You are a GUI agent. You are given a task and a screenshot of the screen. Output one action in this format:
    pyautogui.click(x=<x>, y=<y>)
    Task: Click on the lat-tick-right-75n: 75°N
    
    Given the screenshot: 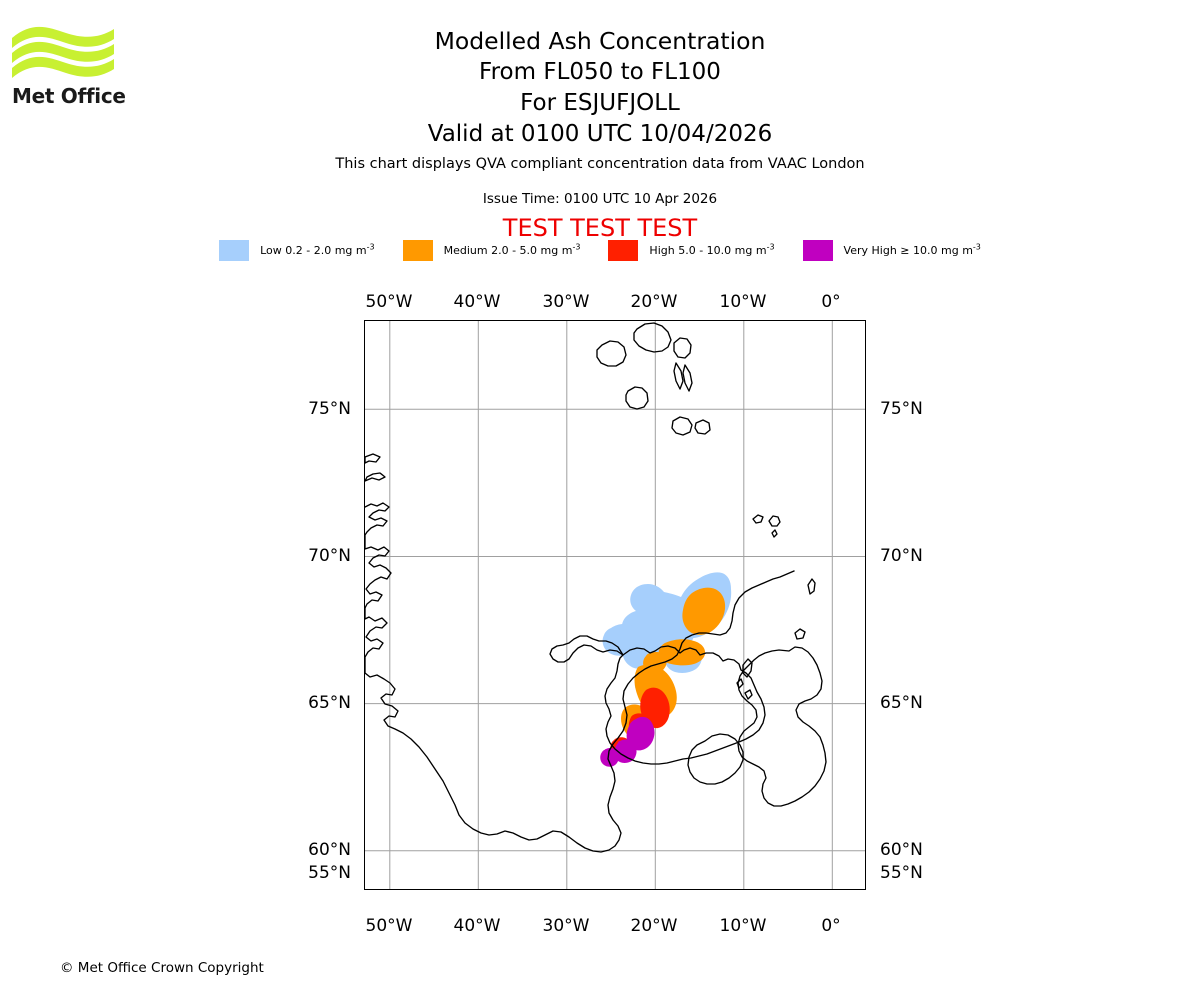 What is the action you would take?
    pyautogui.click(x=901, y=409)
    